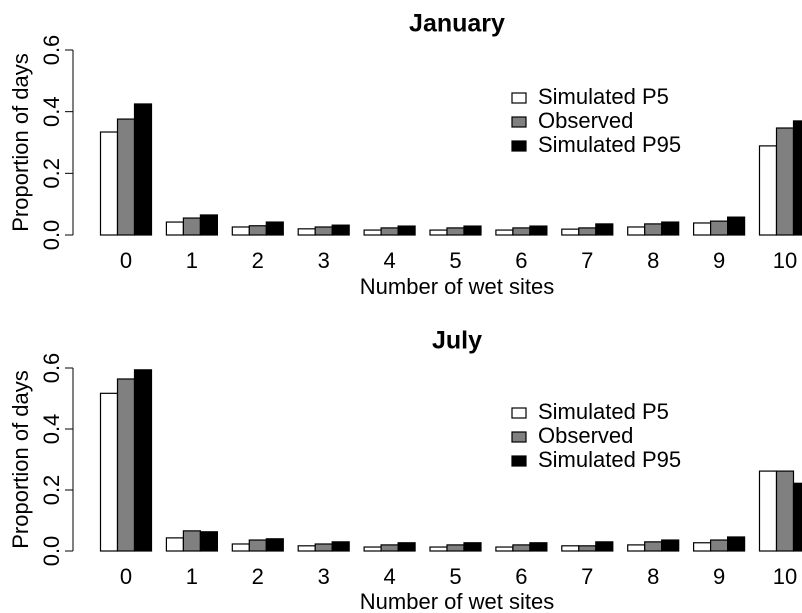 Image resolution: width=802 pixels, height=613 pixels. I want to click on chart-title: July, so click(457, 341).